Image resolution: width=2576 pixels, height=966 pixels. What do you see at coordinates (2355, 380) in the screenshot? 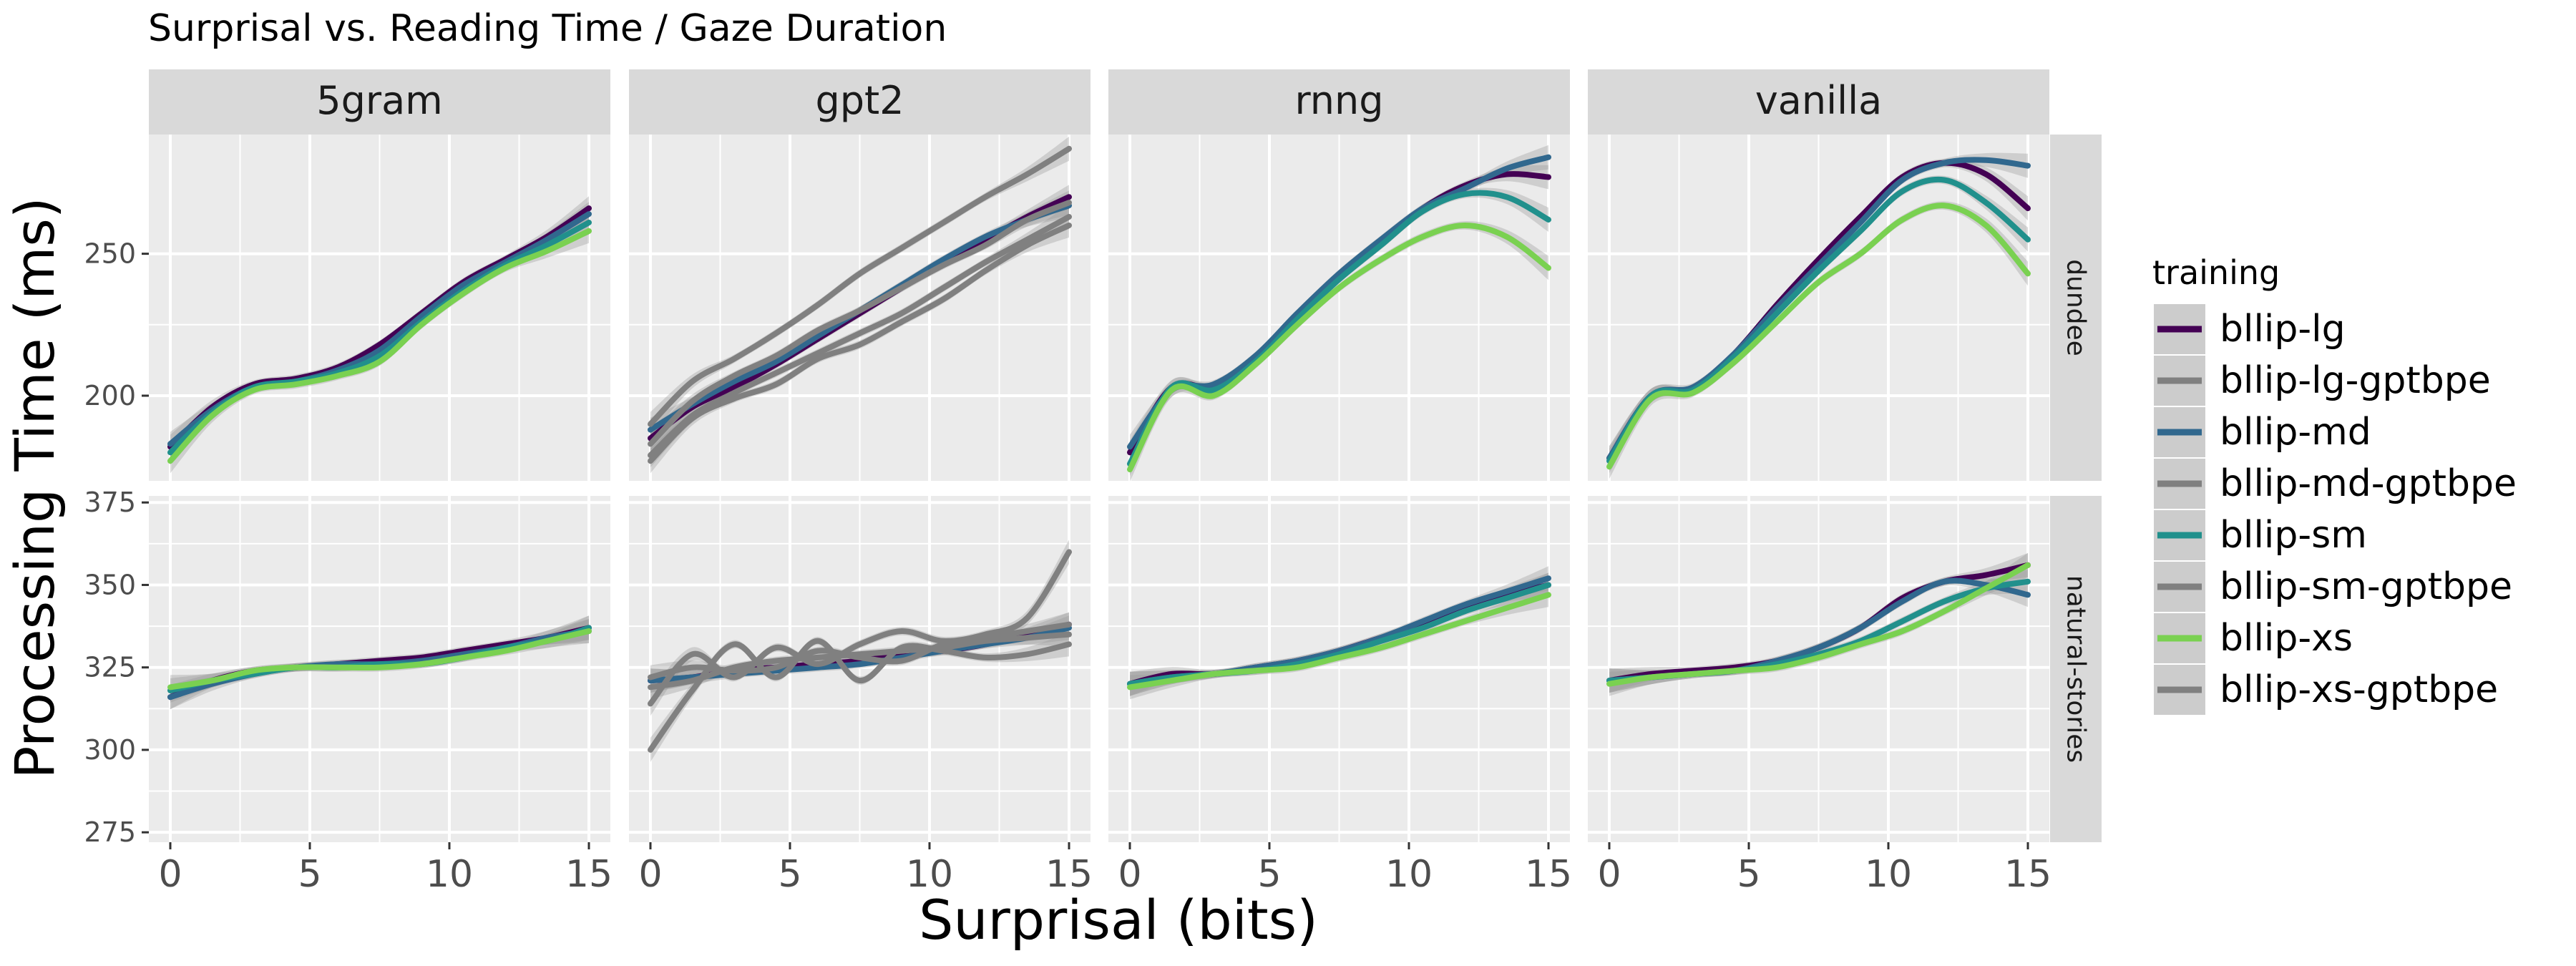
I see `legend-label: bllip-lg-gptbpe` at bounding box center [2355, 380].